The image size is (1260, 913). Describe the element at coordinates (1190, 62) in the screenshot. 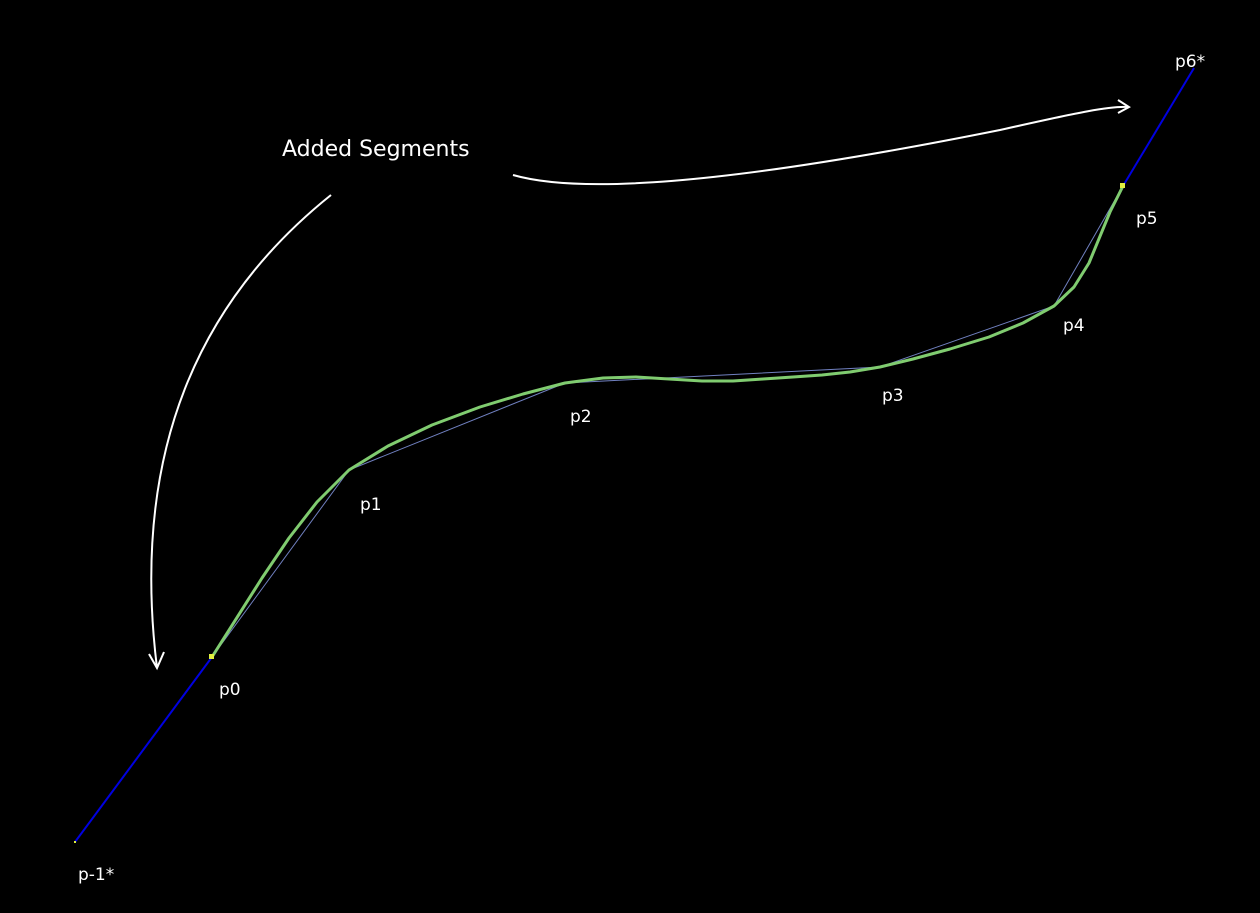

I see `point-label: p6*` at that location.